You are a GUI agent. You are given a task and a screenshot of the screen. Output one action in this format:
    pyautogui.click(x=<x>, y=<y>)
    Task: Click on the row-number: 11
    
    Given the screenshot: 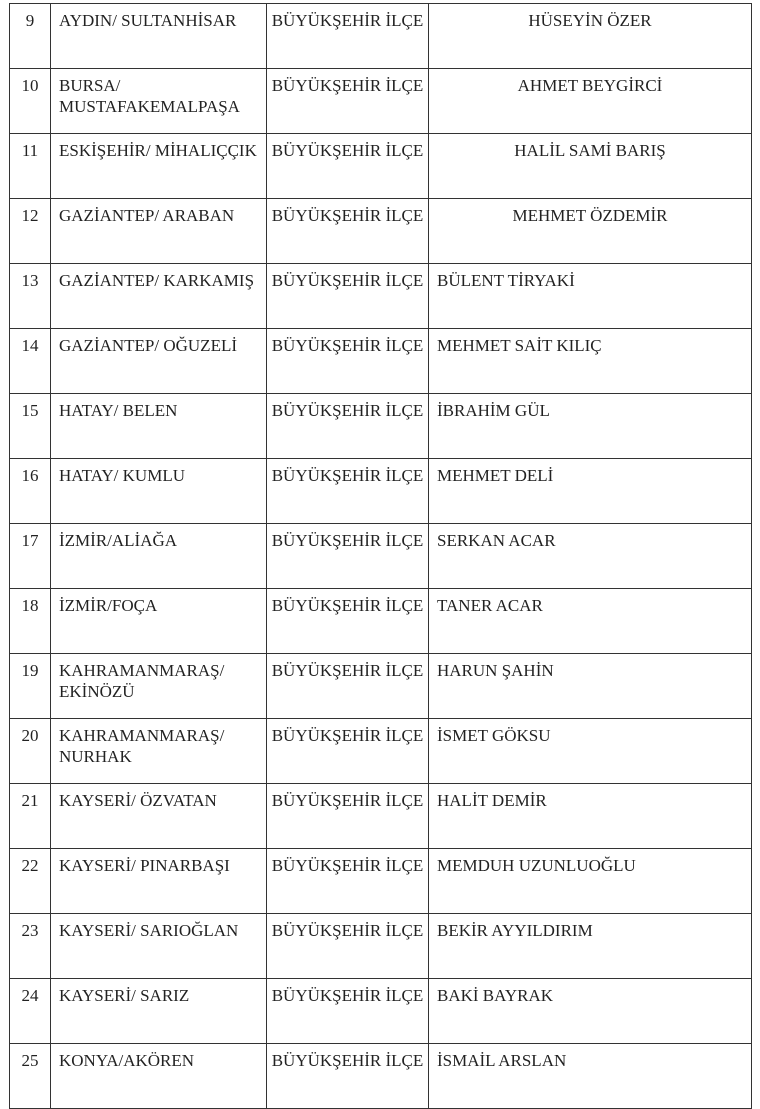 What is the action you would take?
    pyautogui.click(x=30, y=166)
    